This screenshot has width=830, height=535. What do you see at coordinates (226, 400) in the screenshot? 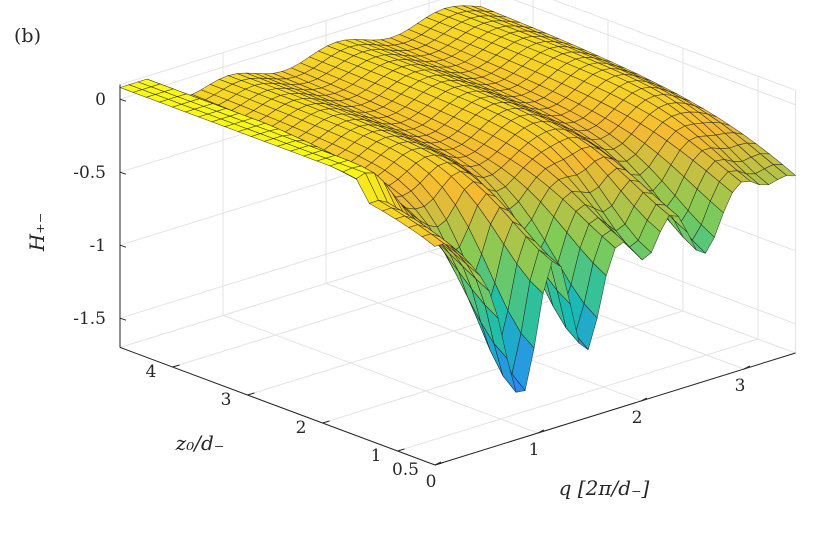
I see `y-tick-label: 3` at bounding box center [226, 400].